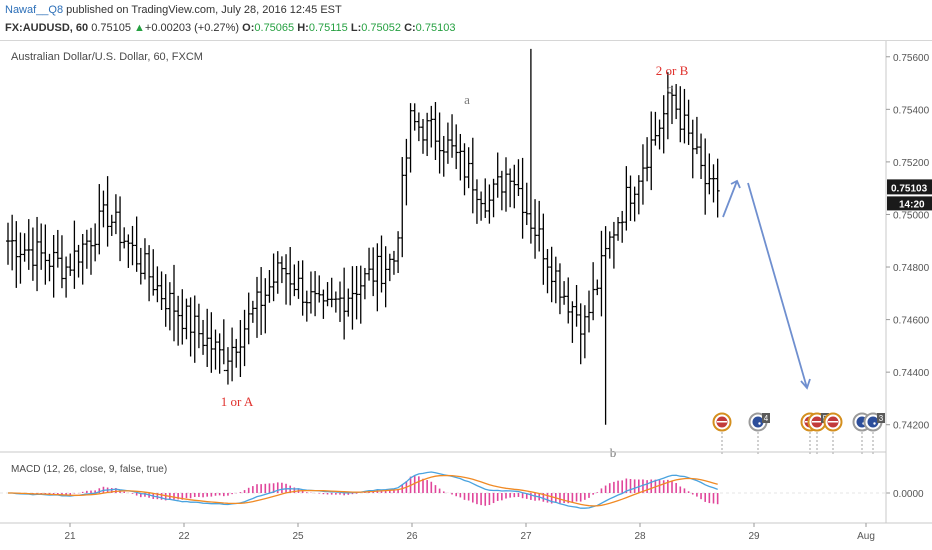 The image size is (932, 550). Describe the element at coordinates (866, 536) in the screenshot. I see `time-tick-label: Aug` at that location.